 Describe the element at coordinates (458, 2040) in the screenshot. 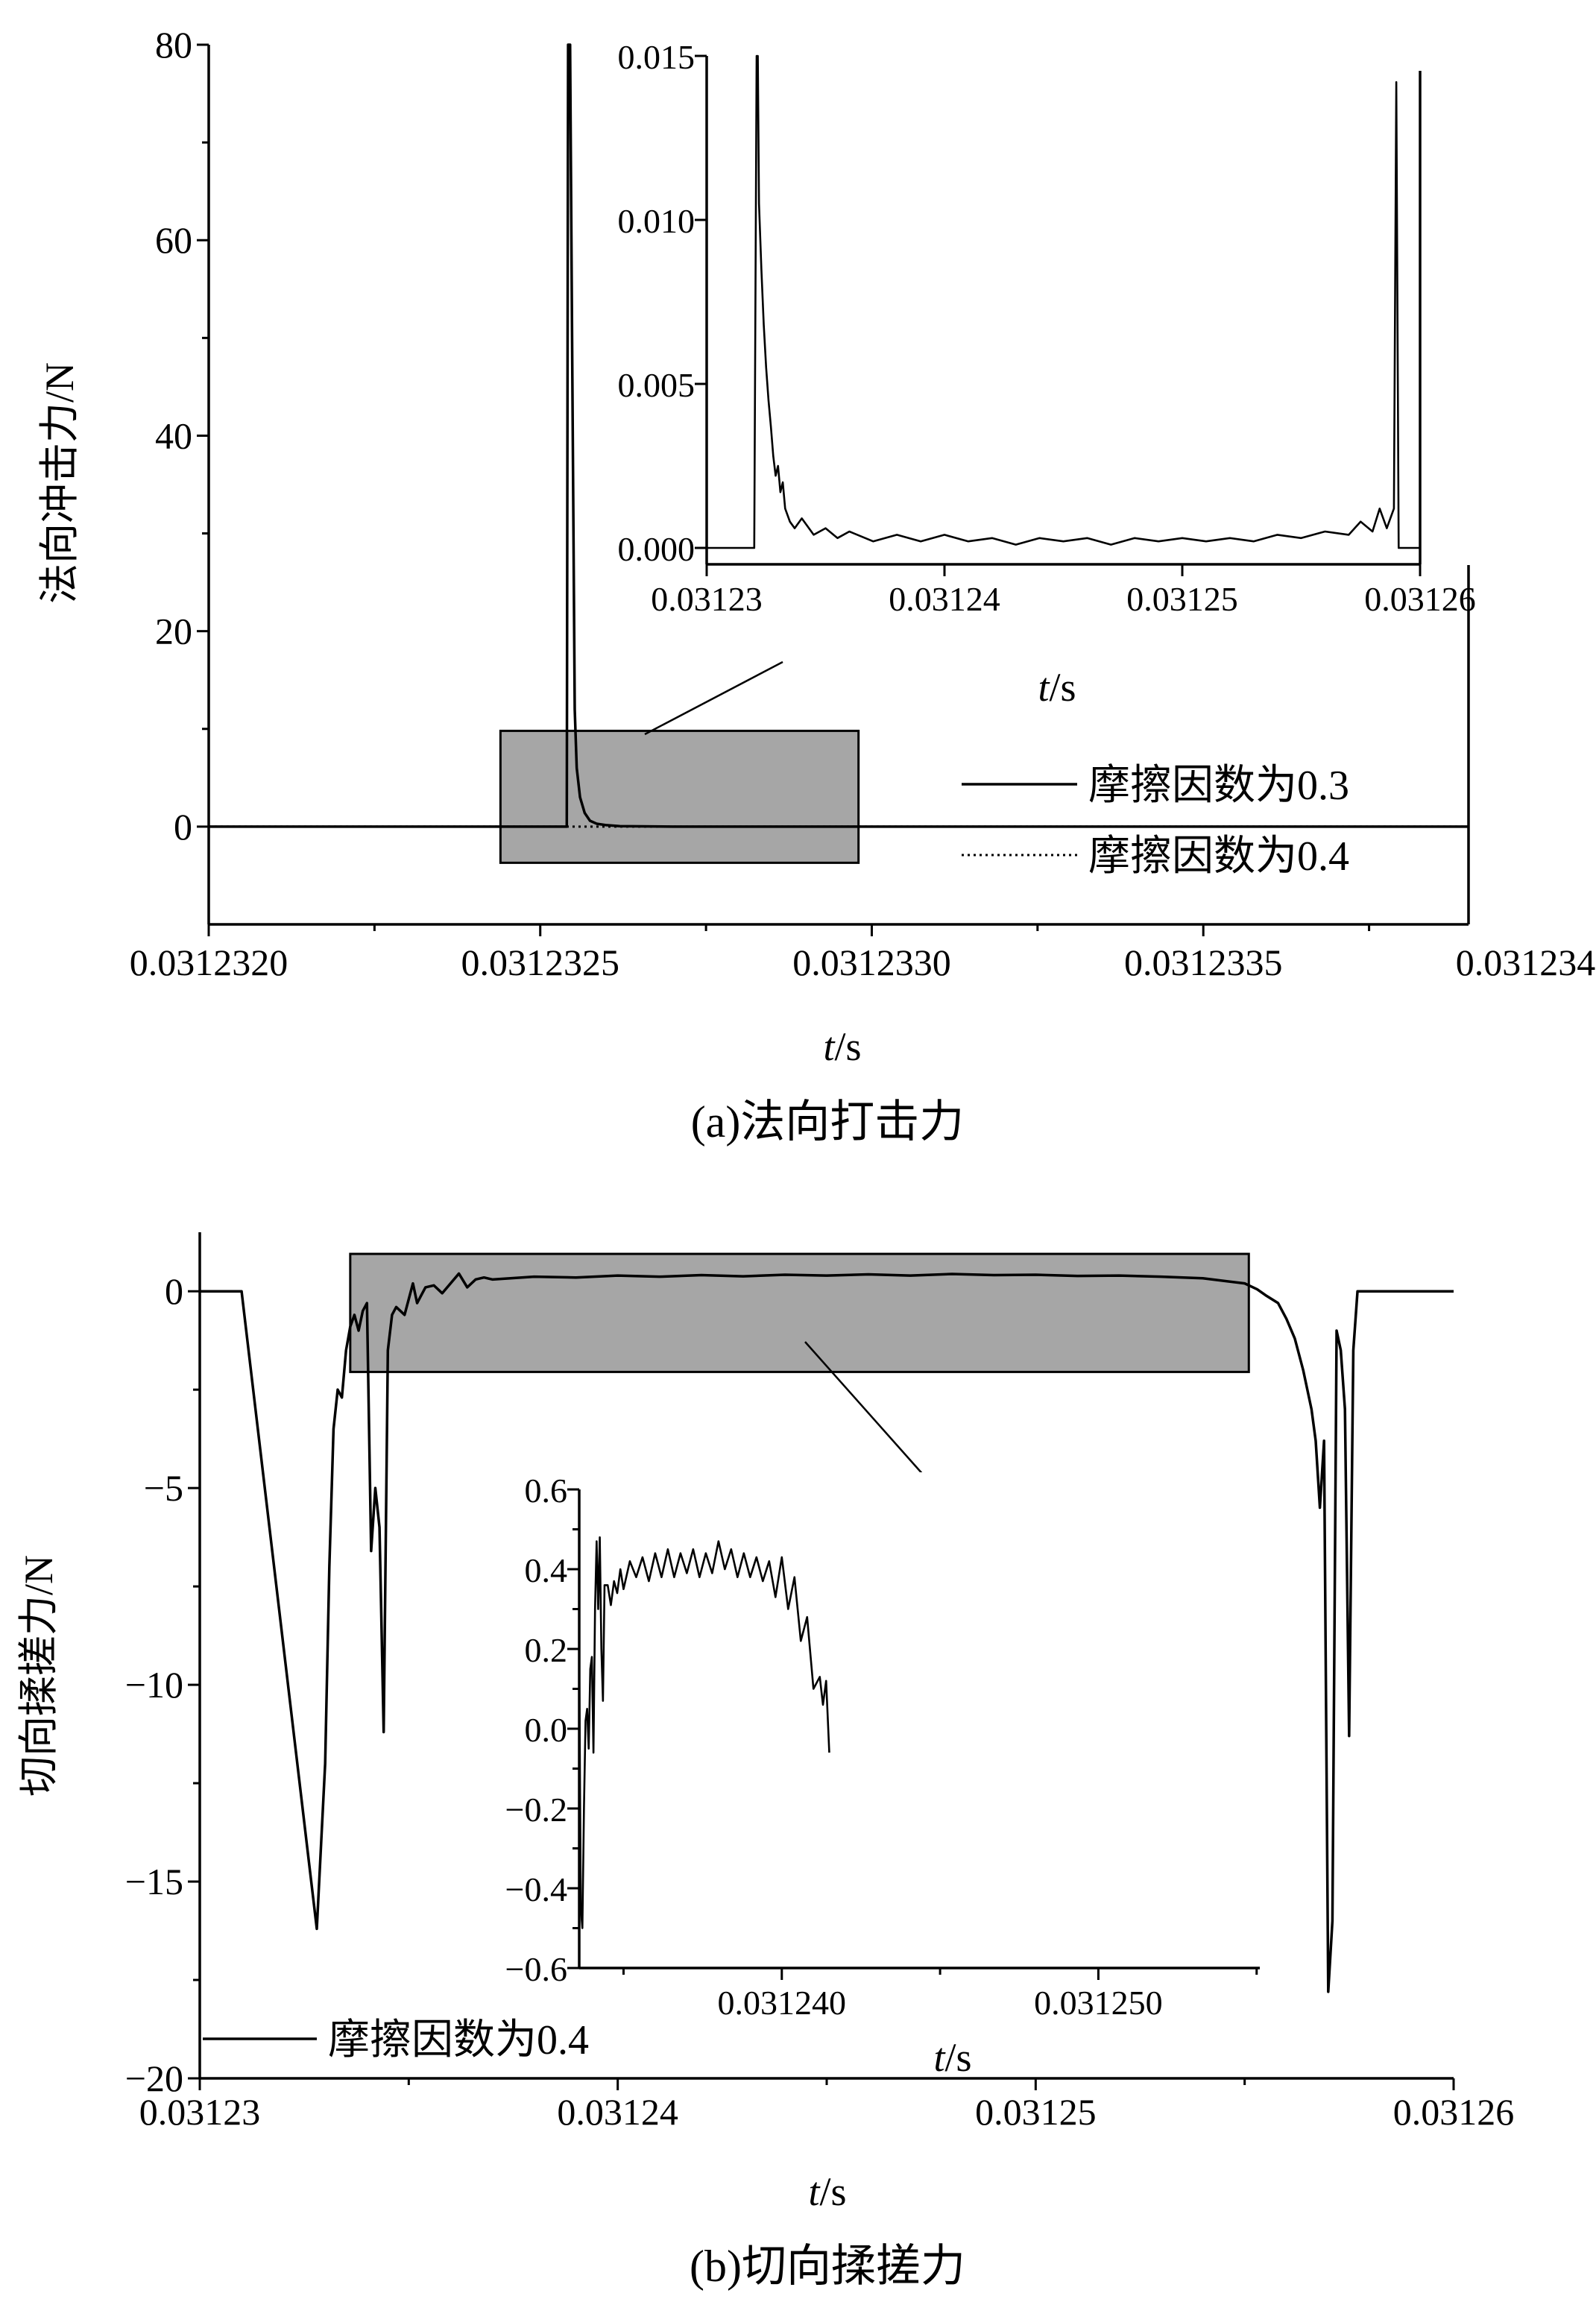

I see `b-legend-label-0: 摩擦因数为0.4` at that location.